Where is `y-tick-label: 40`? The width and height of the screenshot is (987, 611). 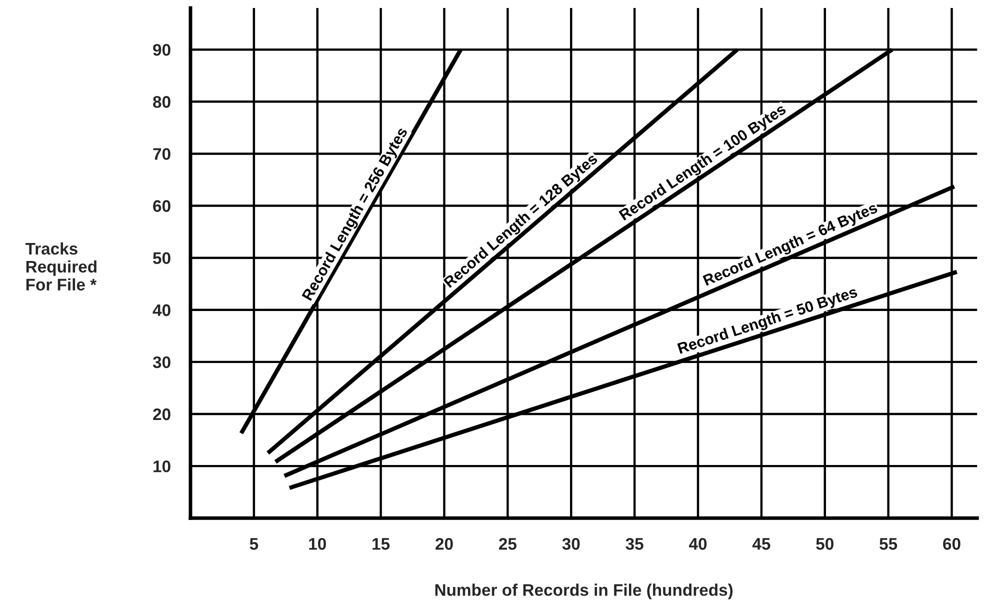
y-tick-label: 40 is located at coordinates (161, 310).